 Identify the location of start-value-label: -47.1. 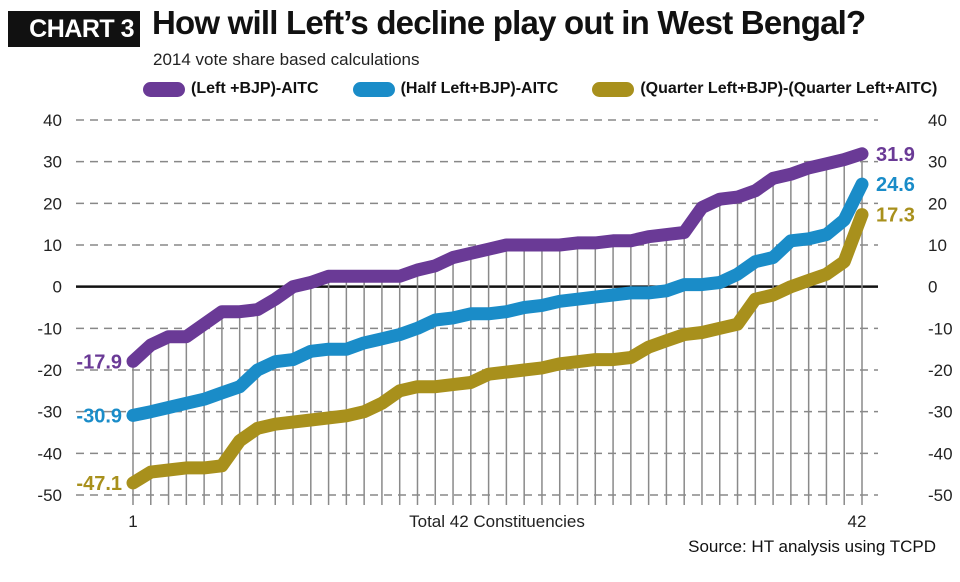
(99, 484).